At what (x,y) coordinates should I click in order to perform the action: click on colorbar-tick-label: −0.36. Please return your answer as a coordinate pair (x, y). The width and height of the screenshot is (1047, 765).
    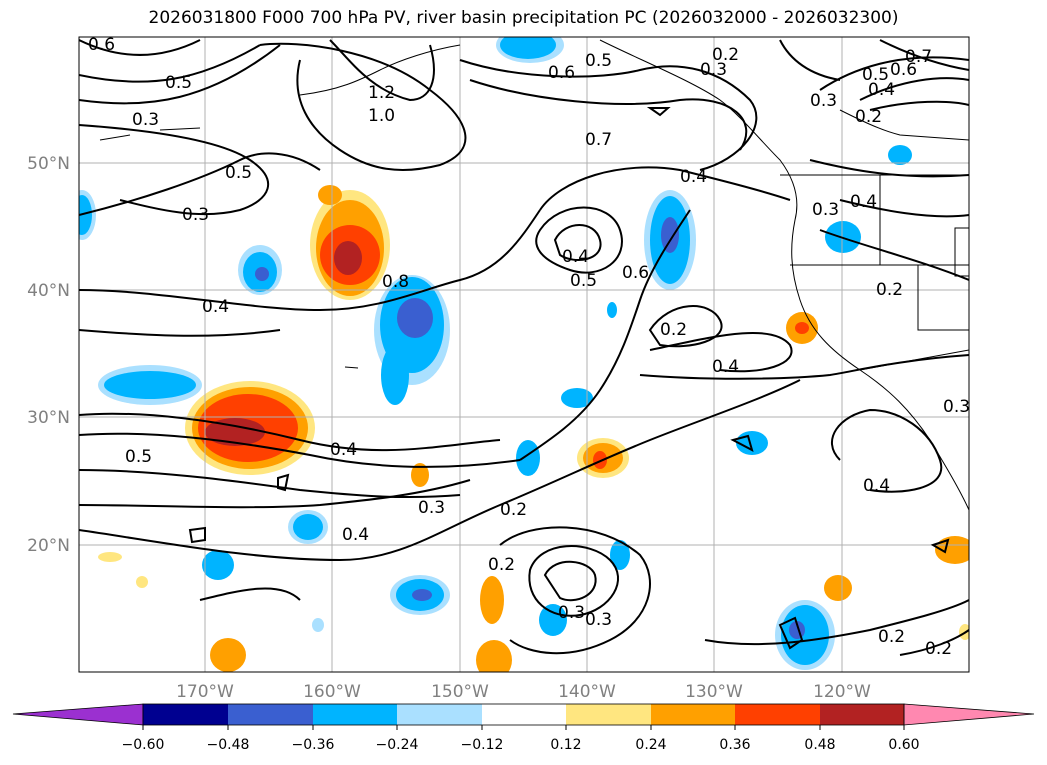
    Looking at the image, I should click on (313, 745).